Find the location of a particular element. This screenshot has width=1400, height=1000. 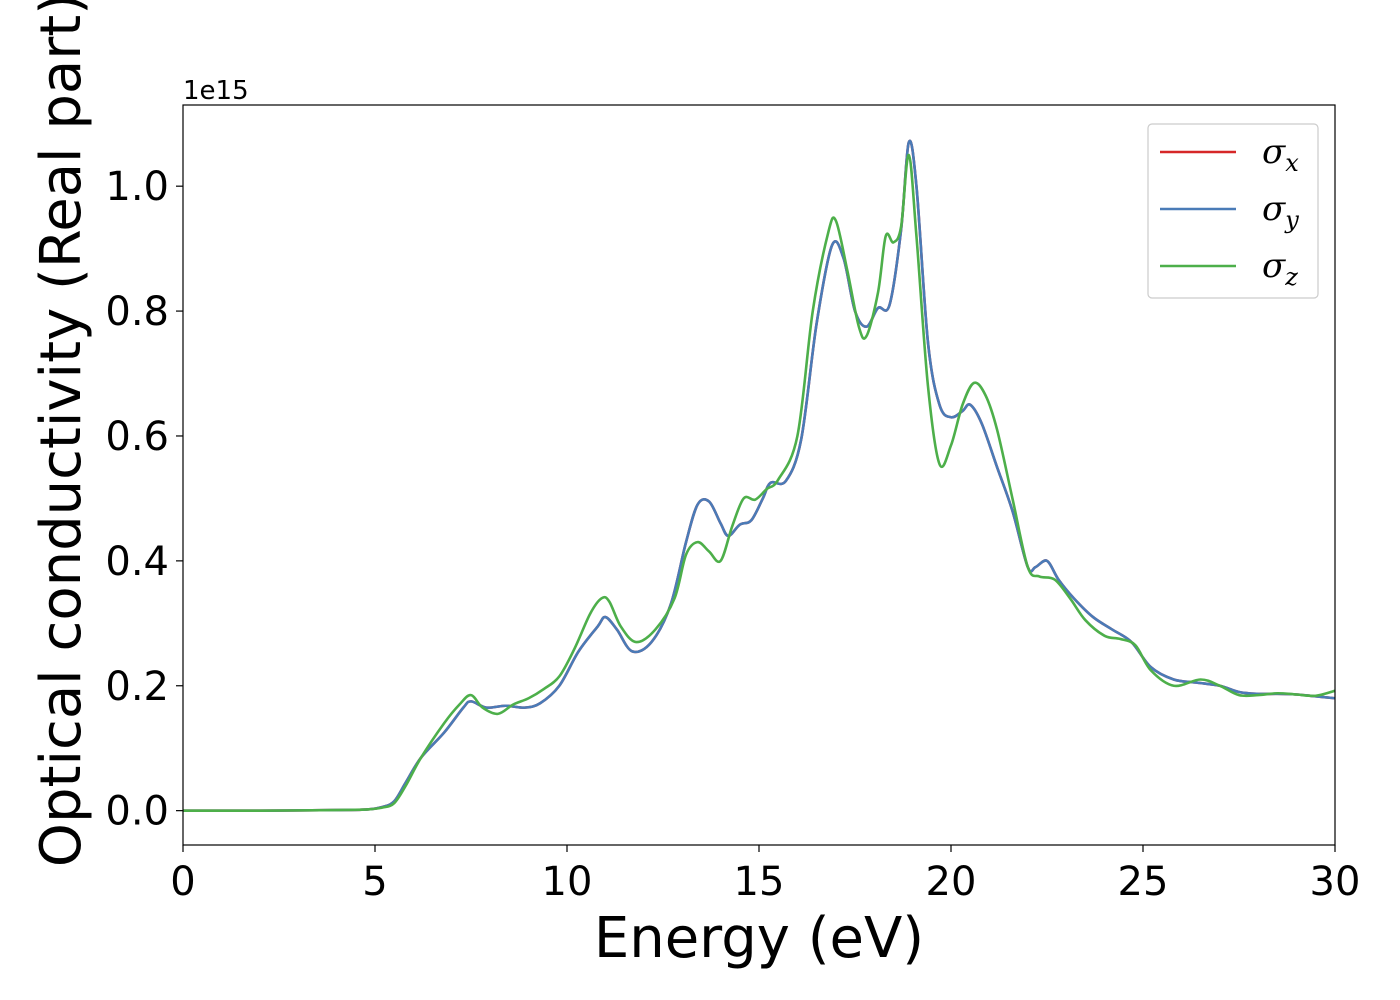

legend-box is located at coordinates (1233, 211).